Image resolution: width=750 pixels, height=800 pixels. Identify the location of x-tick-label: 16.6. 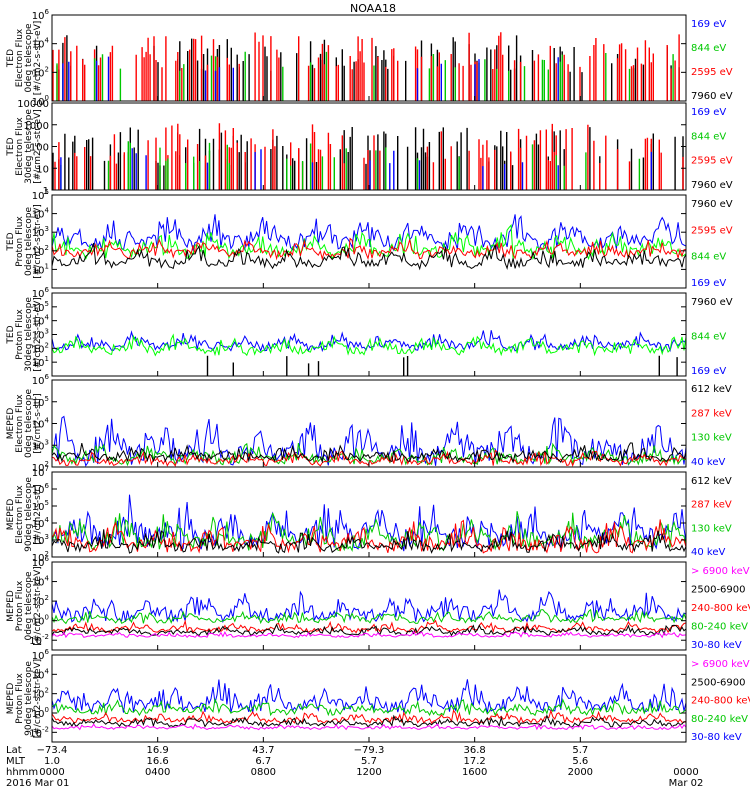
(158, 761).